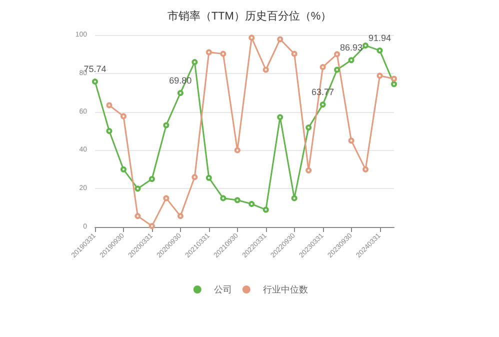 The height and width of the screenshot is (337, 499). I want to click on data-label: 91.94, so click(380, 37).